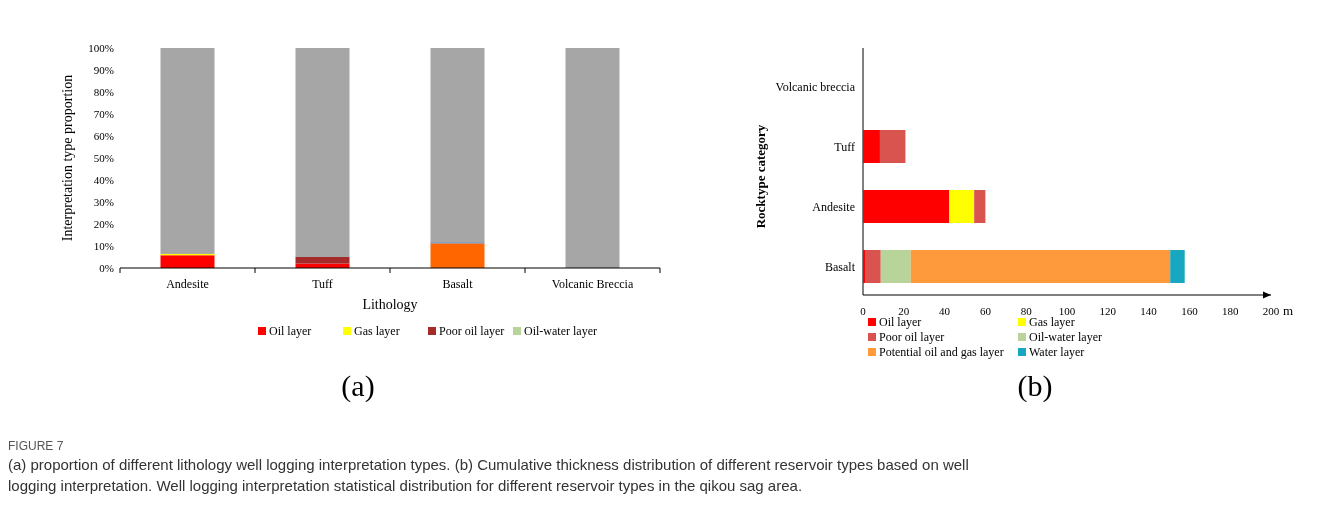  I want to click on y-tick-label: 60%, so click(103, 136).